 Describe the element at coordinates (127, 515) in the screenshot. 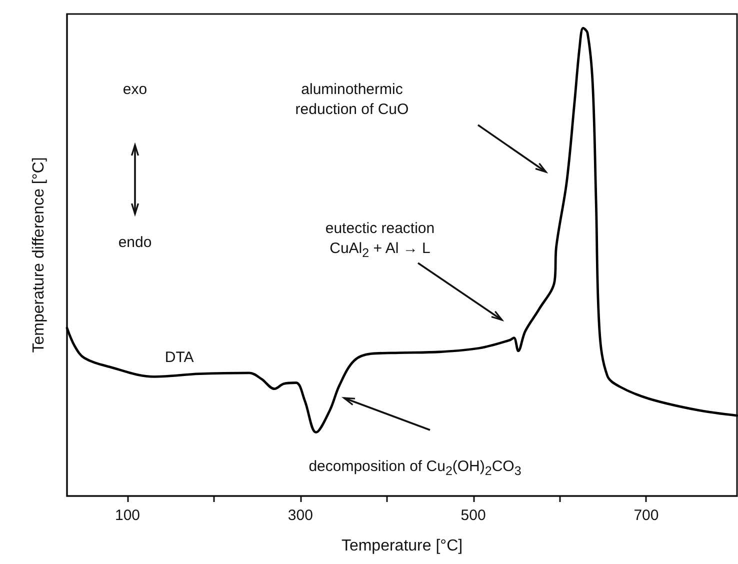

I see `x-tick-label: 100` at that location.